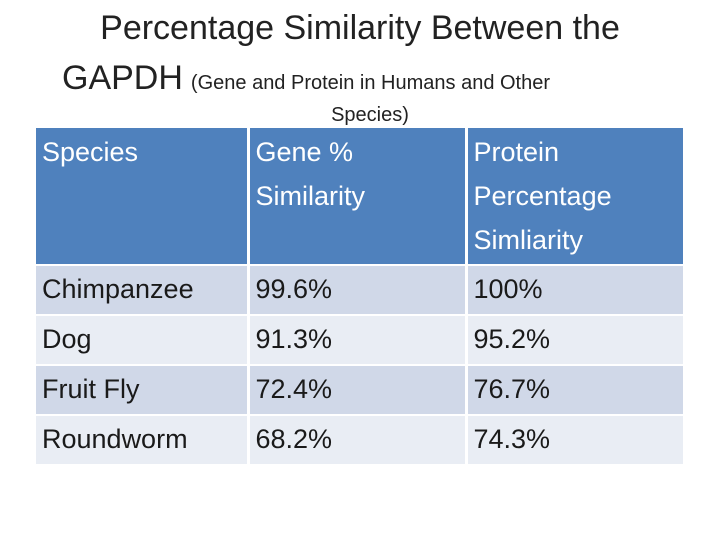  I want to click on header-protein-similarity: Protein Percentage Simliarity, so click(576, 197).